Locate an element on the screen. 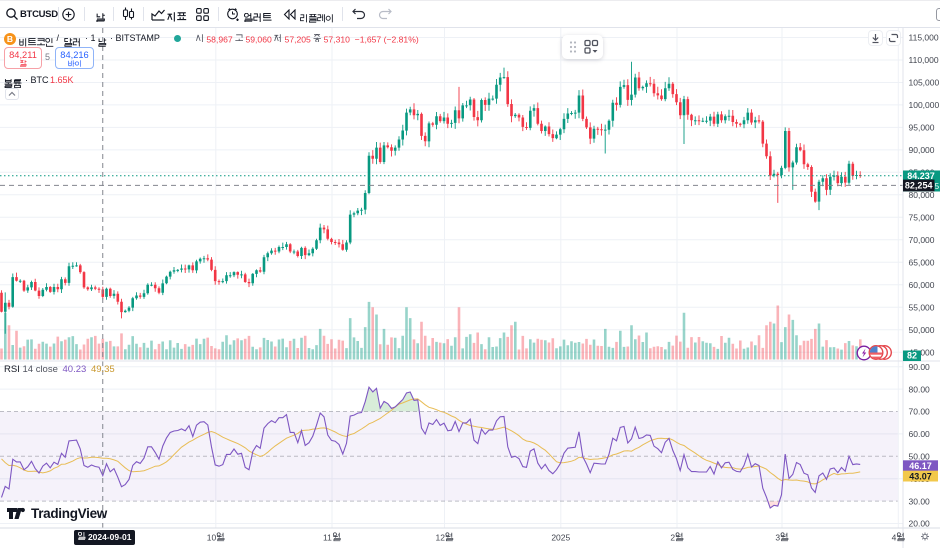 The width and height of the screenshot is (940, 548). svg-text: 60,000 is located at coordinates (922, 285).